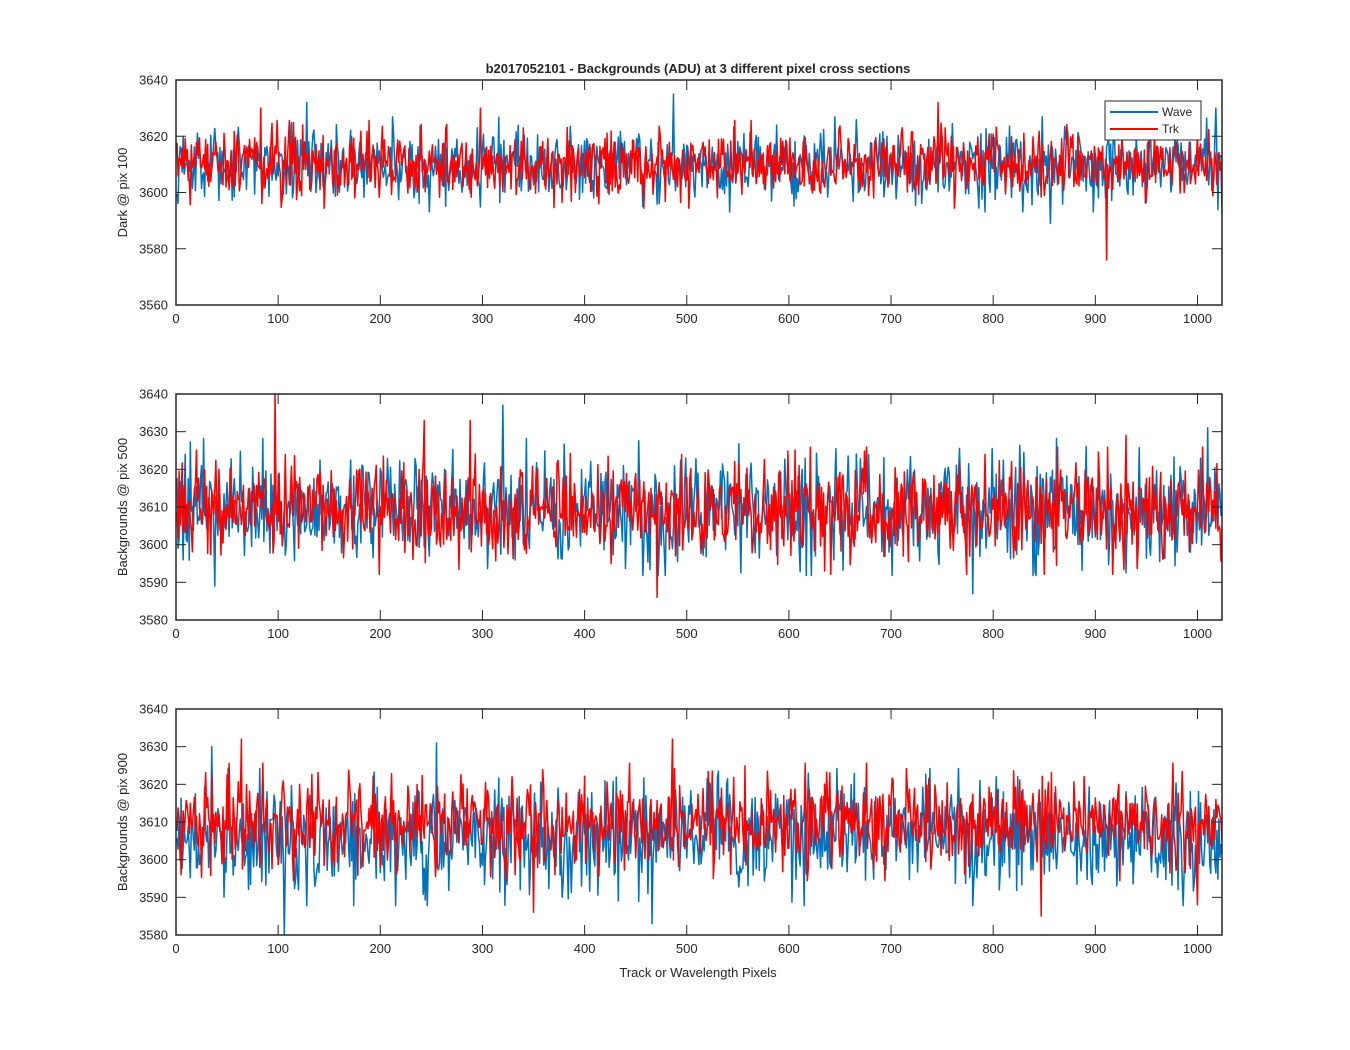 This screenshot has width=1350, height=1050. What do you see at coordinates (122, 193) in the screenshot?
I see `y-axis-label: Dark @ pix 100` at bounding box center [122, 193].